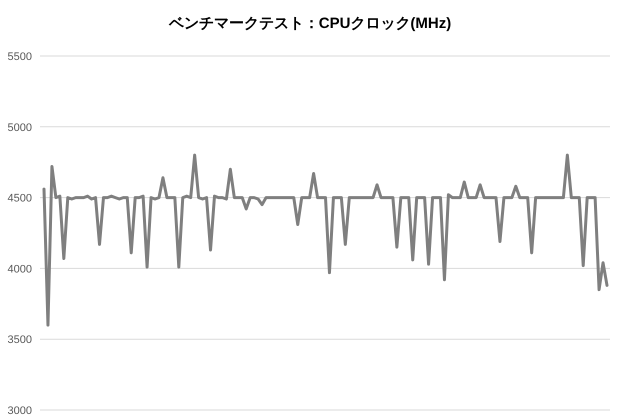  I want to click on ytick: 5500, so click(20, 57).